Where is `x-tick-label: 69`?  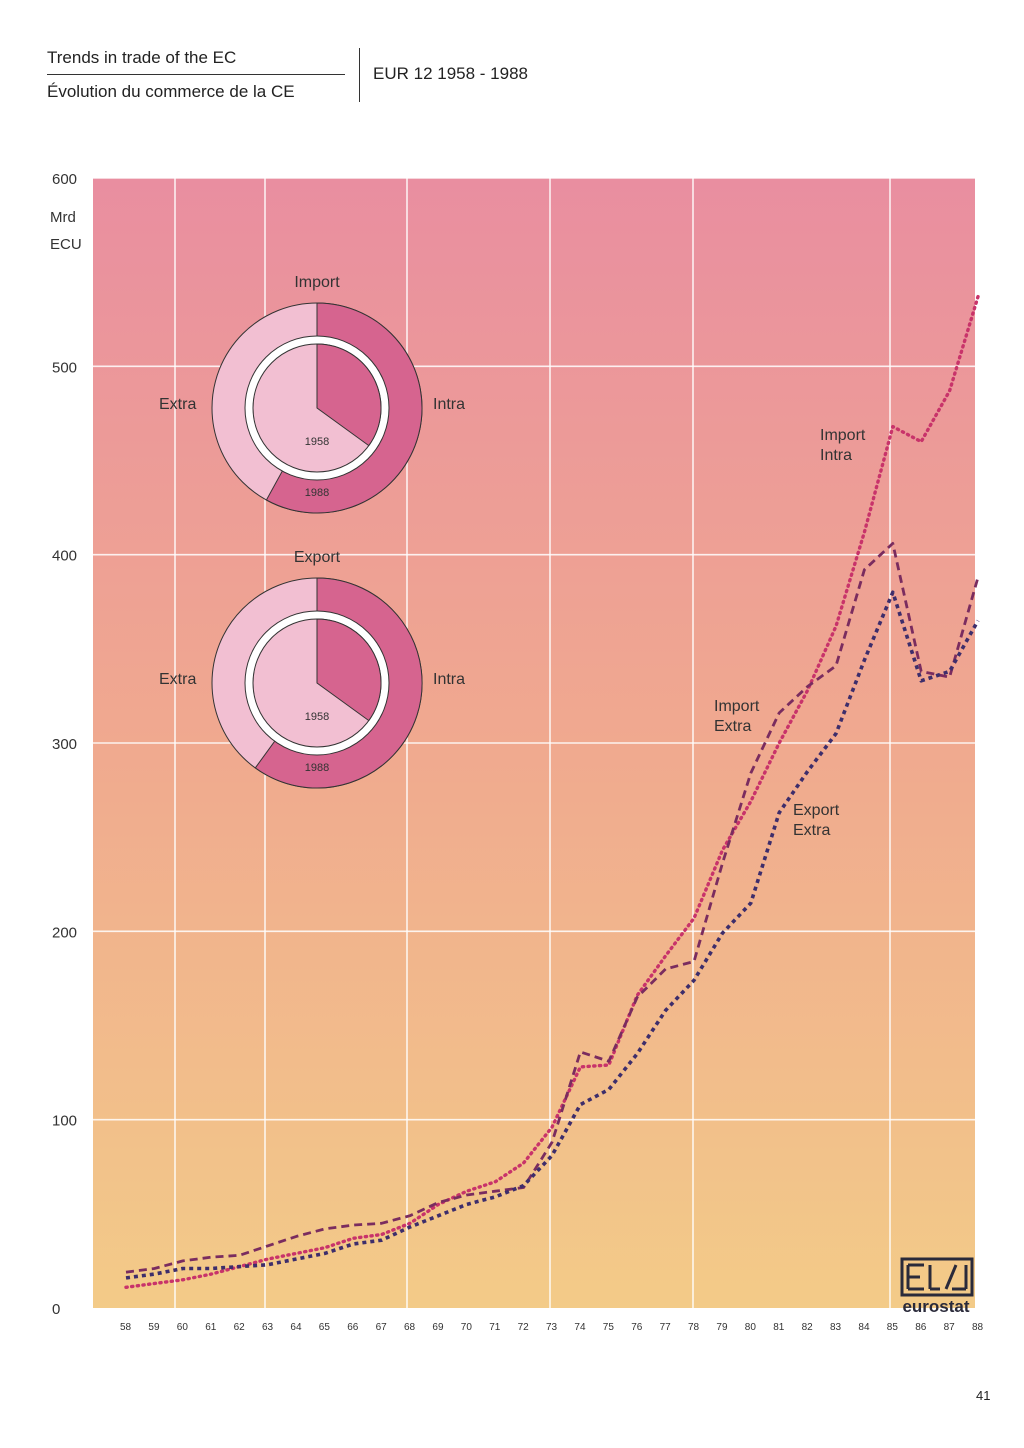 x-tick-label: 69 is located at coordinates (438, 1327).